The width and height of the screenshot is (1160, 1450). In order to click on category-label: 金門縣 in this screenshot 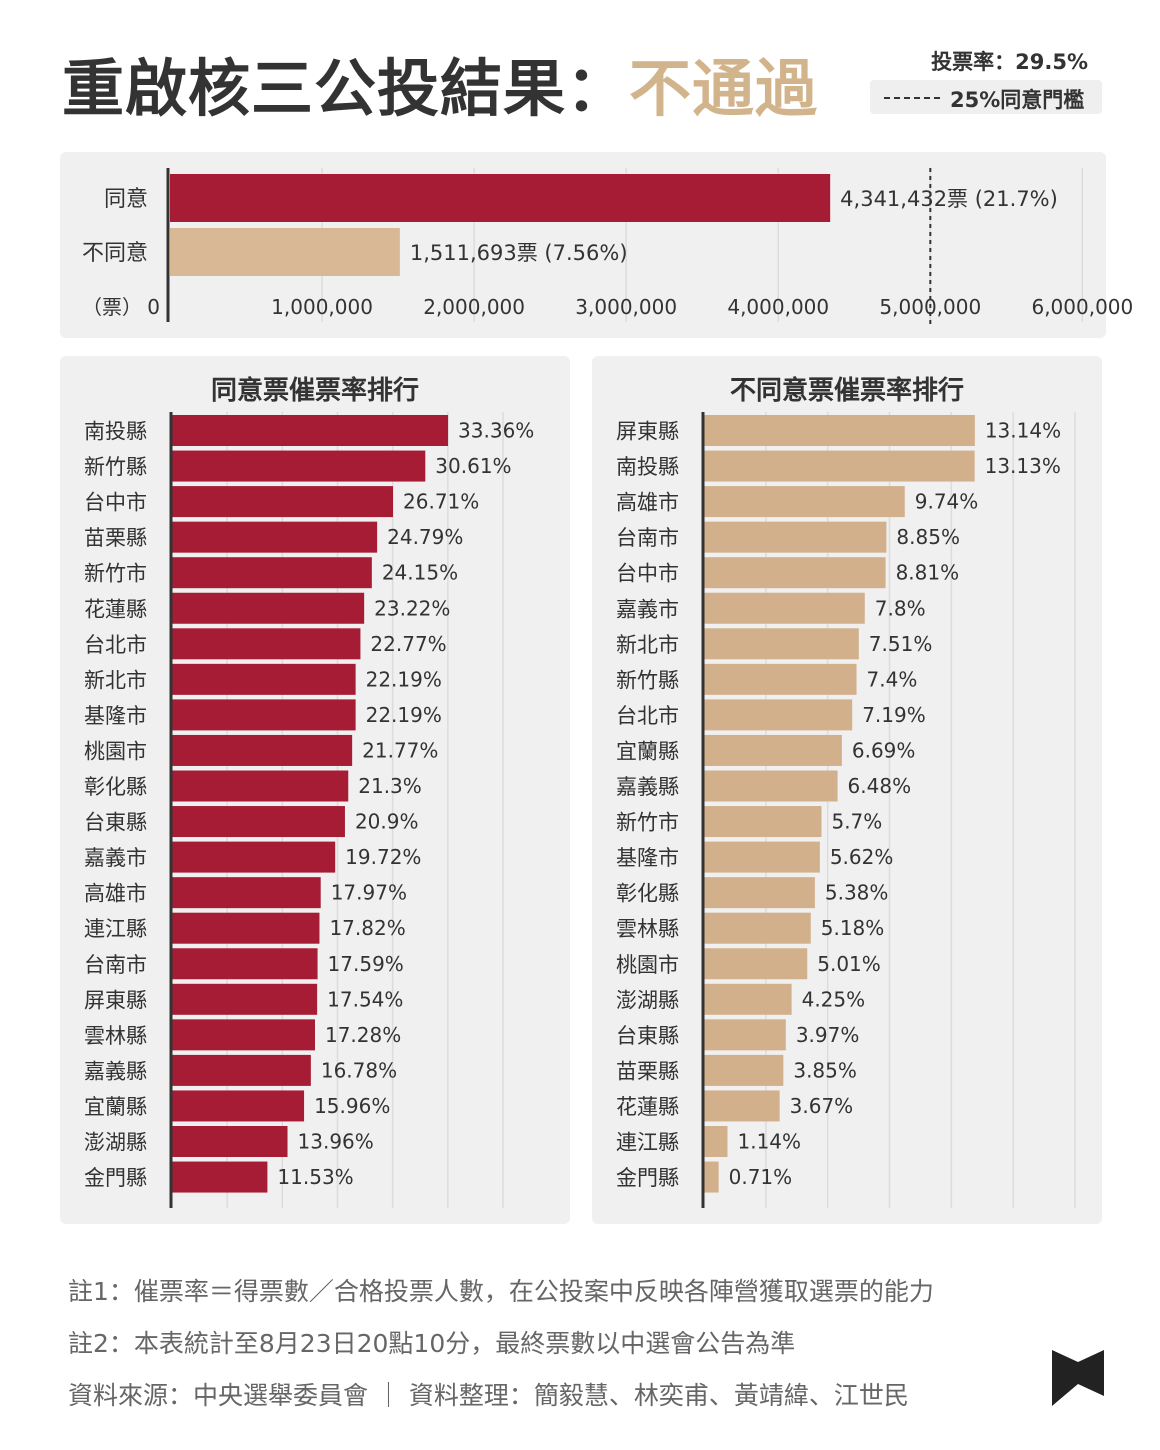, I will do `click(115, 1178)`.